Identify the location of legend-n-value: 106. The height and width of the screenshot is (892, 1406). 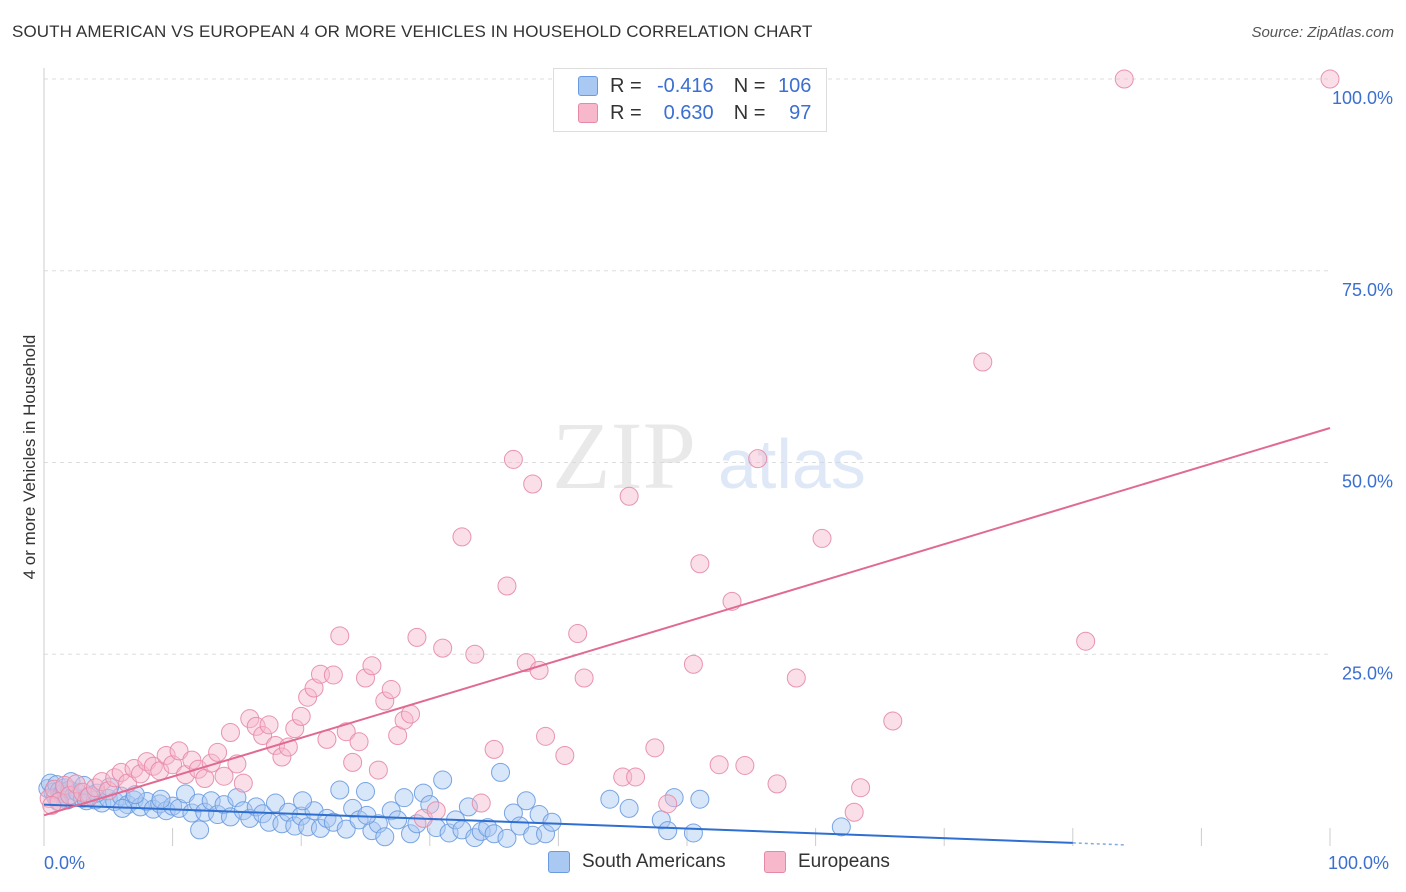
(795, 85).